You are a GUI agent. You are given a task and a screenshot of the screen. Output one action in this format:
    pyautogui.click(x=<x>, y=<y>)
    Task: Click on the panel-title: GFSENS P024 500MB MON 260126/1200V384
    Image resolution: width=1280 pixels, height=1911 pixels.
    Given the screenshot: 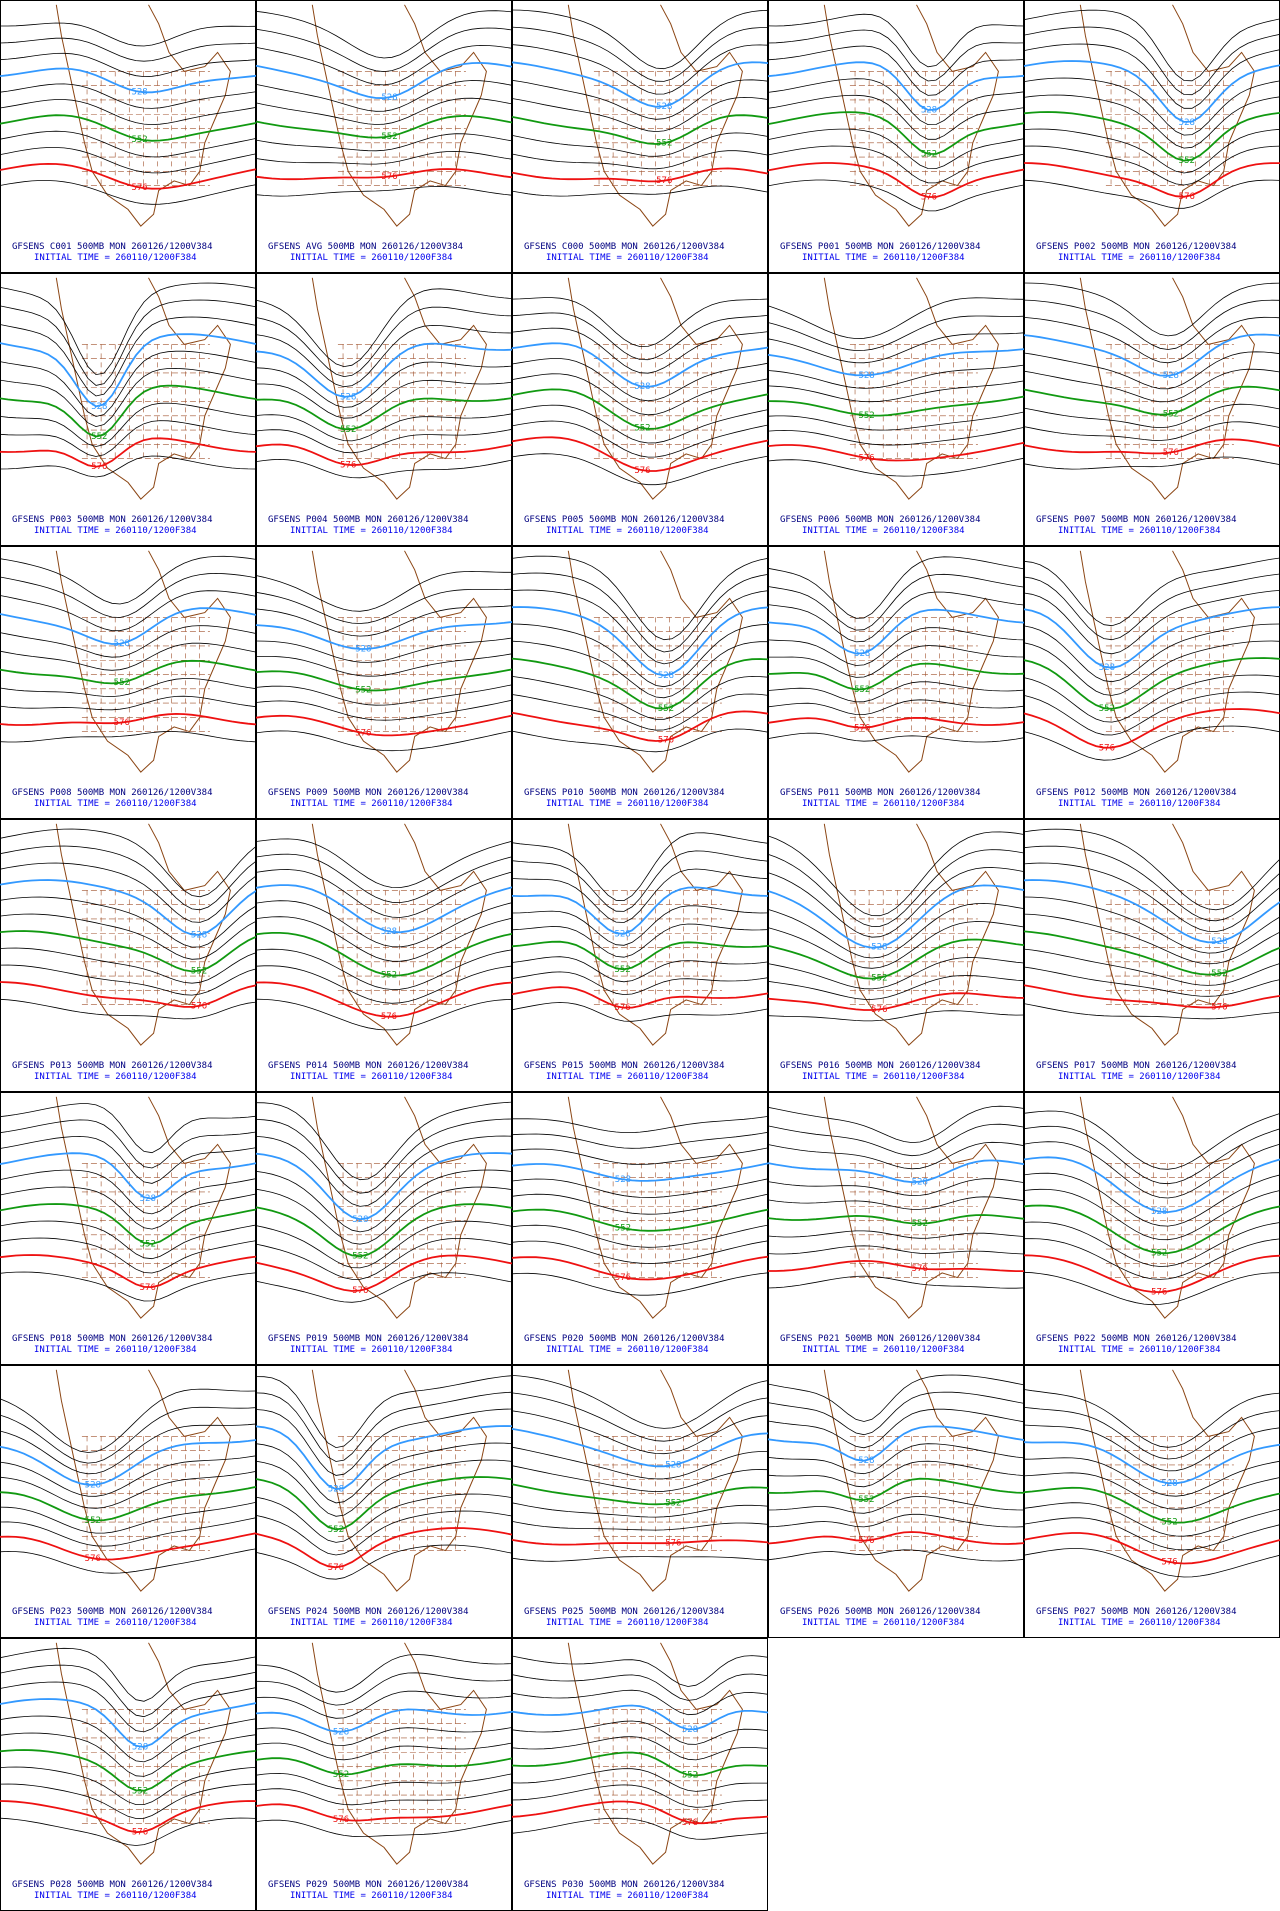 What is the action you would take?
    pyautogui.click(x=368, y=1612)
    